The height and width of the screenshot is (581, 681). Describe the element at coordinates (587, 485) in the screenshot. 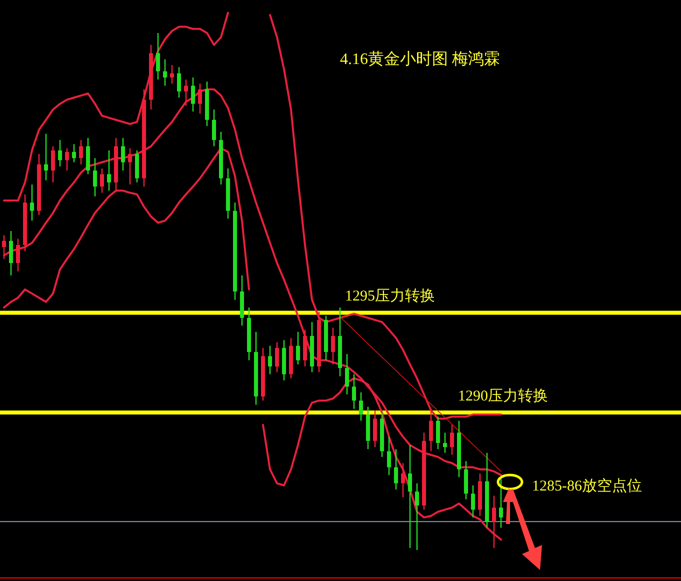

I see `text: 1285-86放空点位` at that location.